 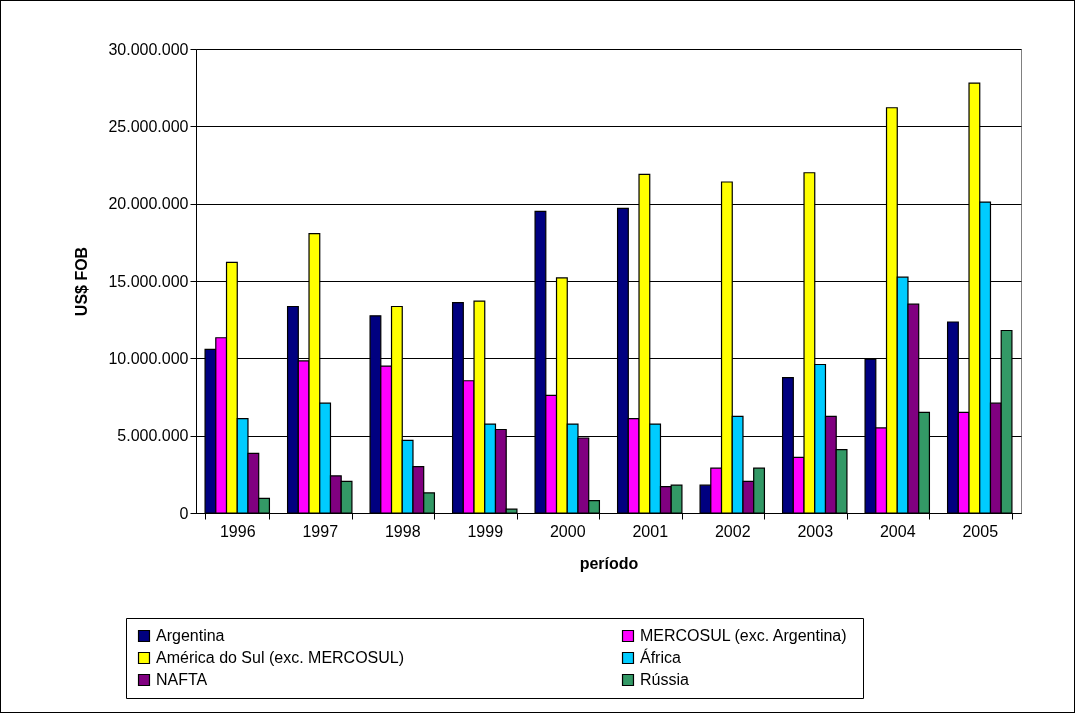 I want to click on legend-label: NAFTA, so click(x=182, y=679).